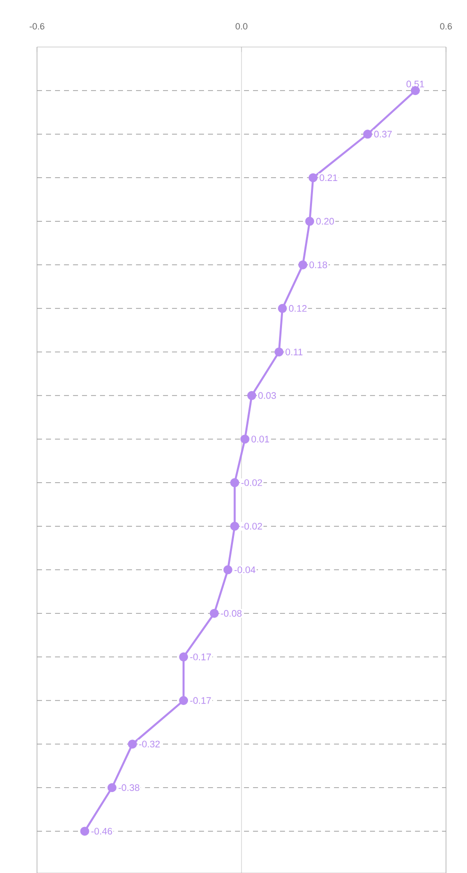 This screenshot has height=873, width=467. Describe the element at coordinates (149, 744) in the screenshot. I see `data-label: -0.32` at that location.